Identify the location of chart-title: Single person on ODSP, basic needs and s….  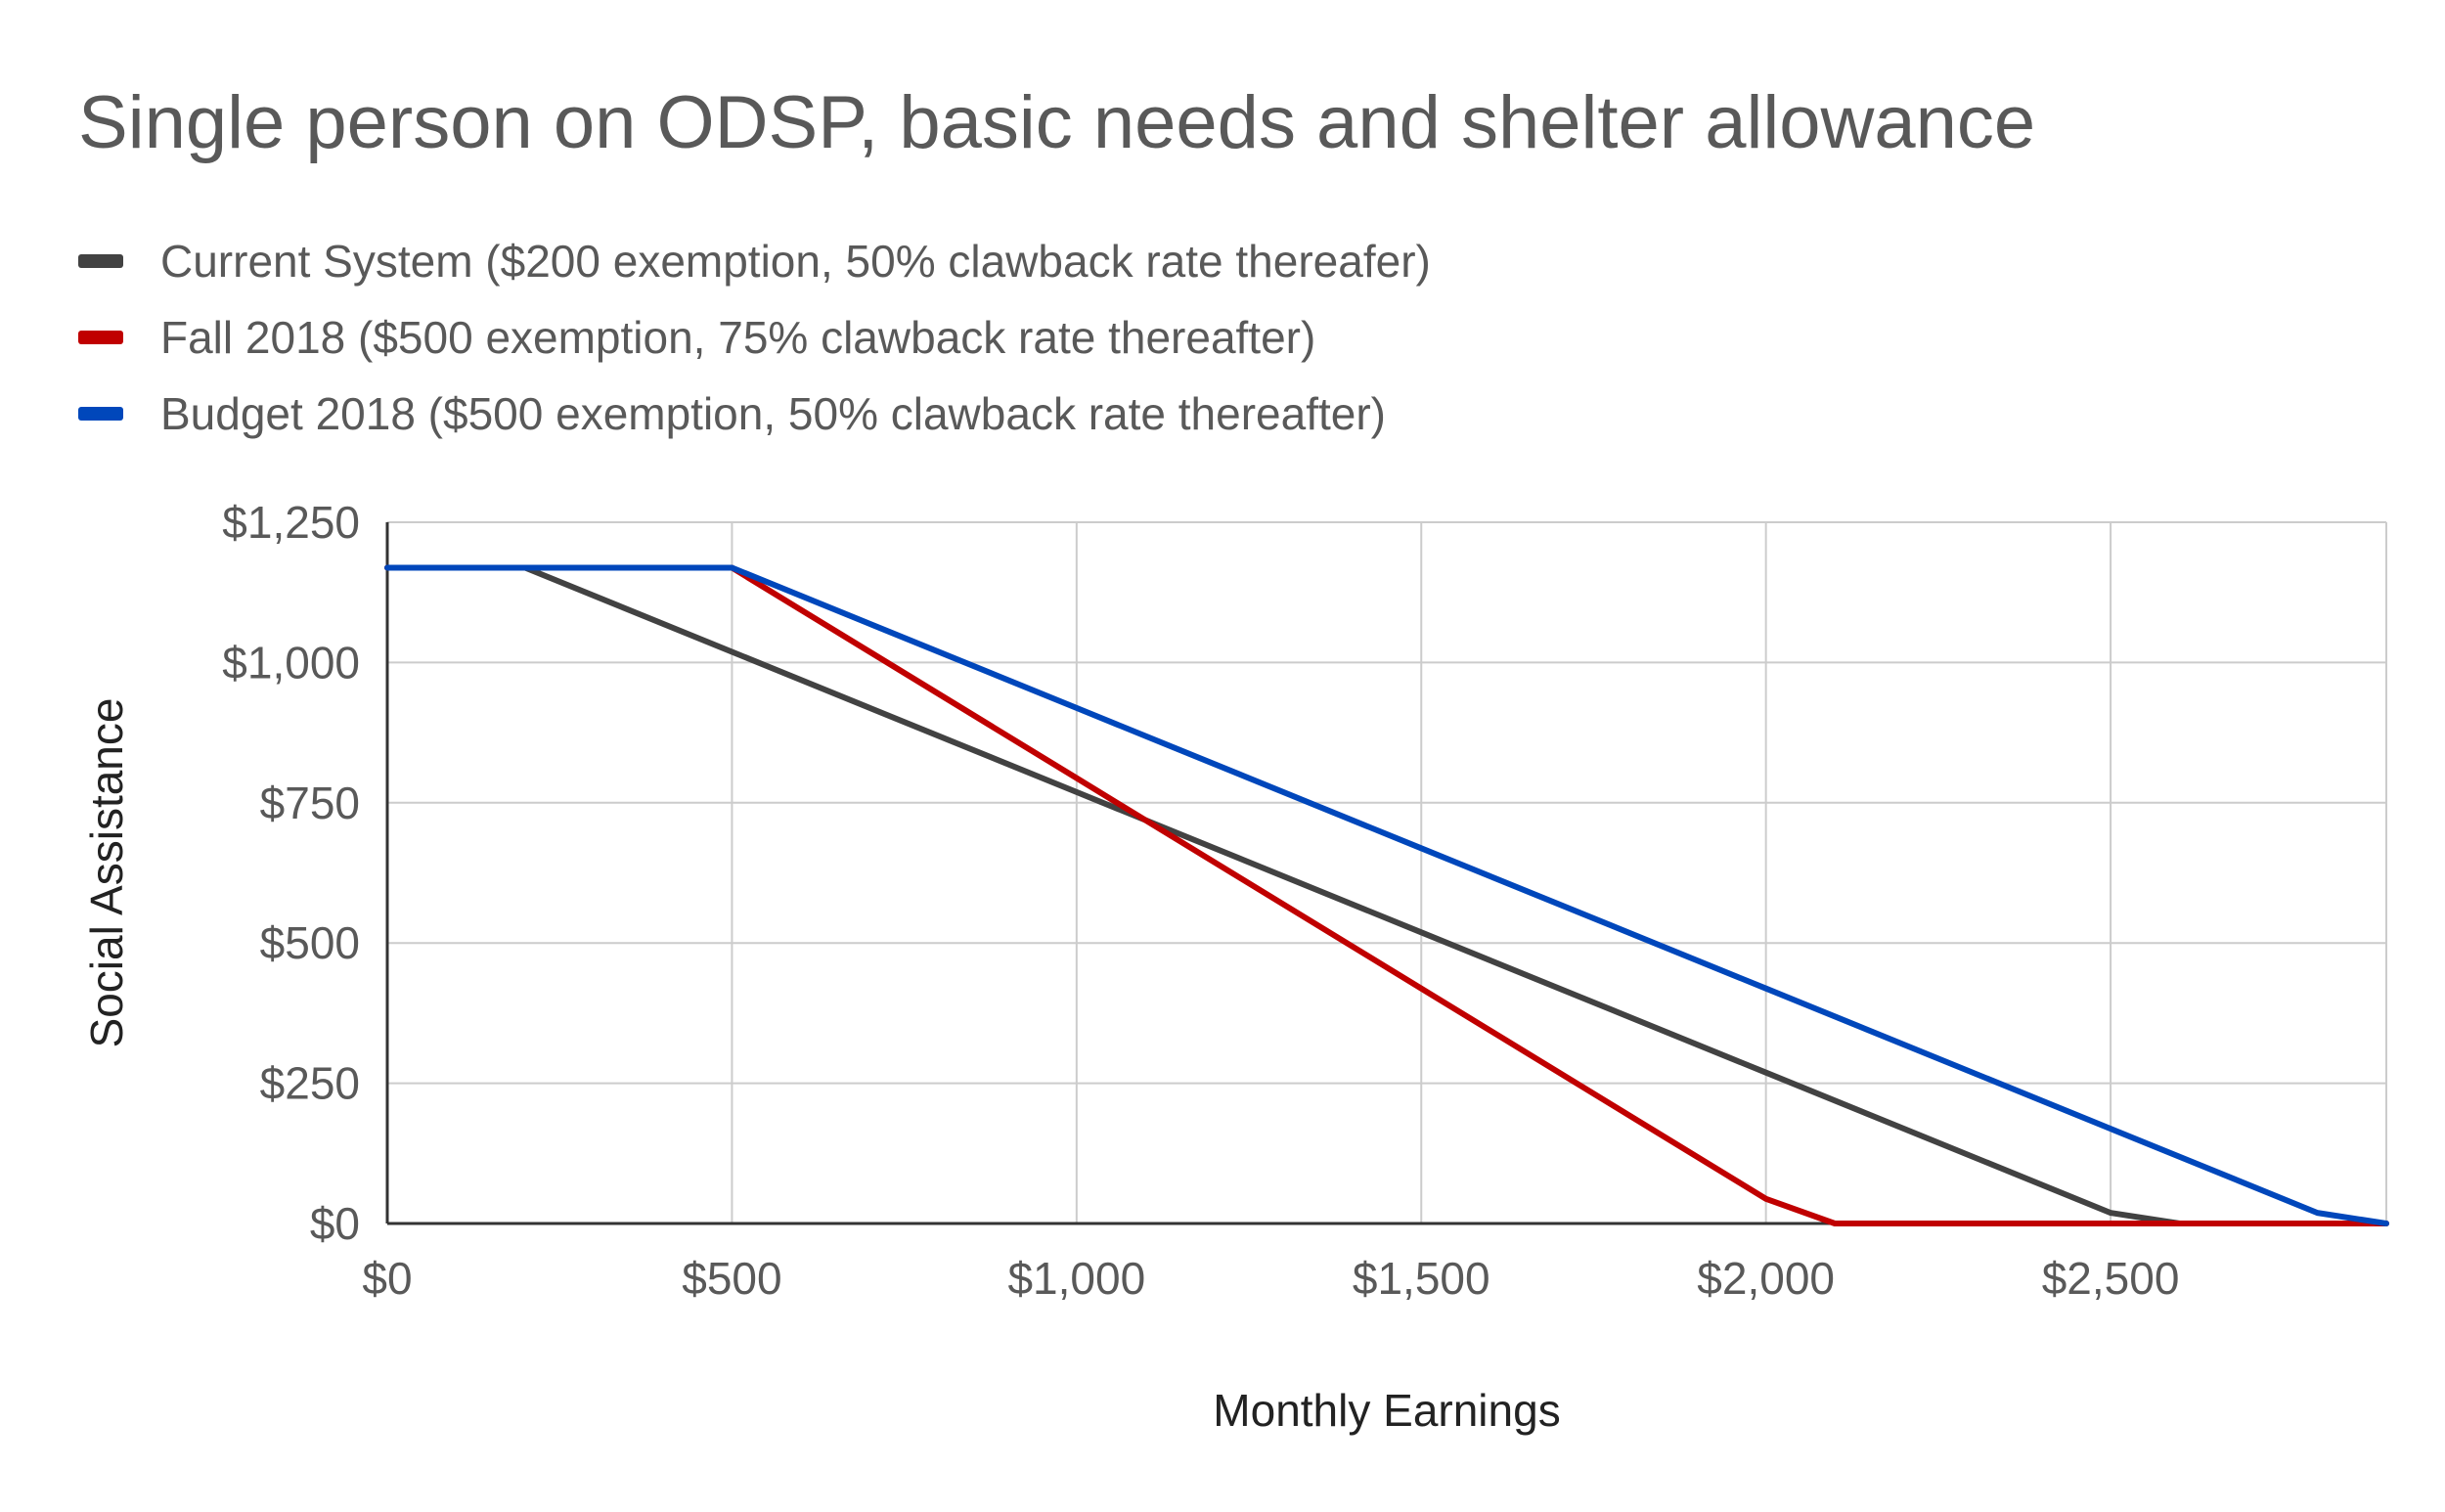
(1057, 123).